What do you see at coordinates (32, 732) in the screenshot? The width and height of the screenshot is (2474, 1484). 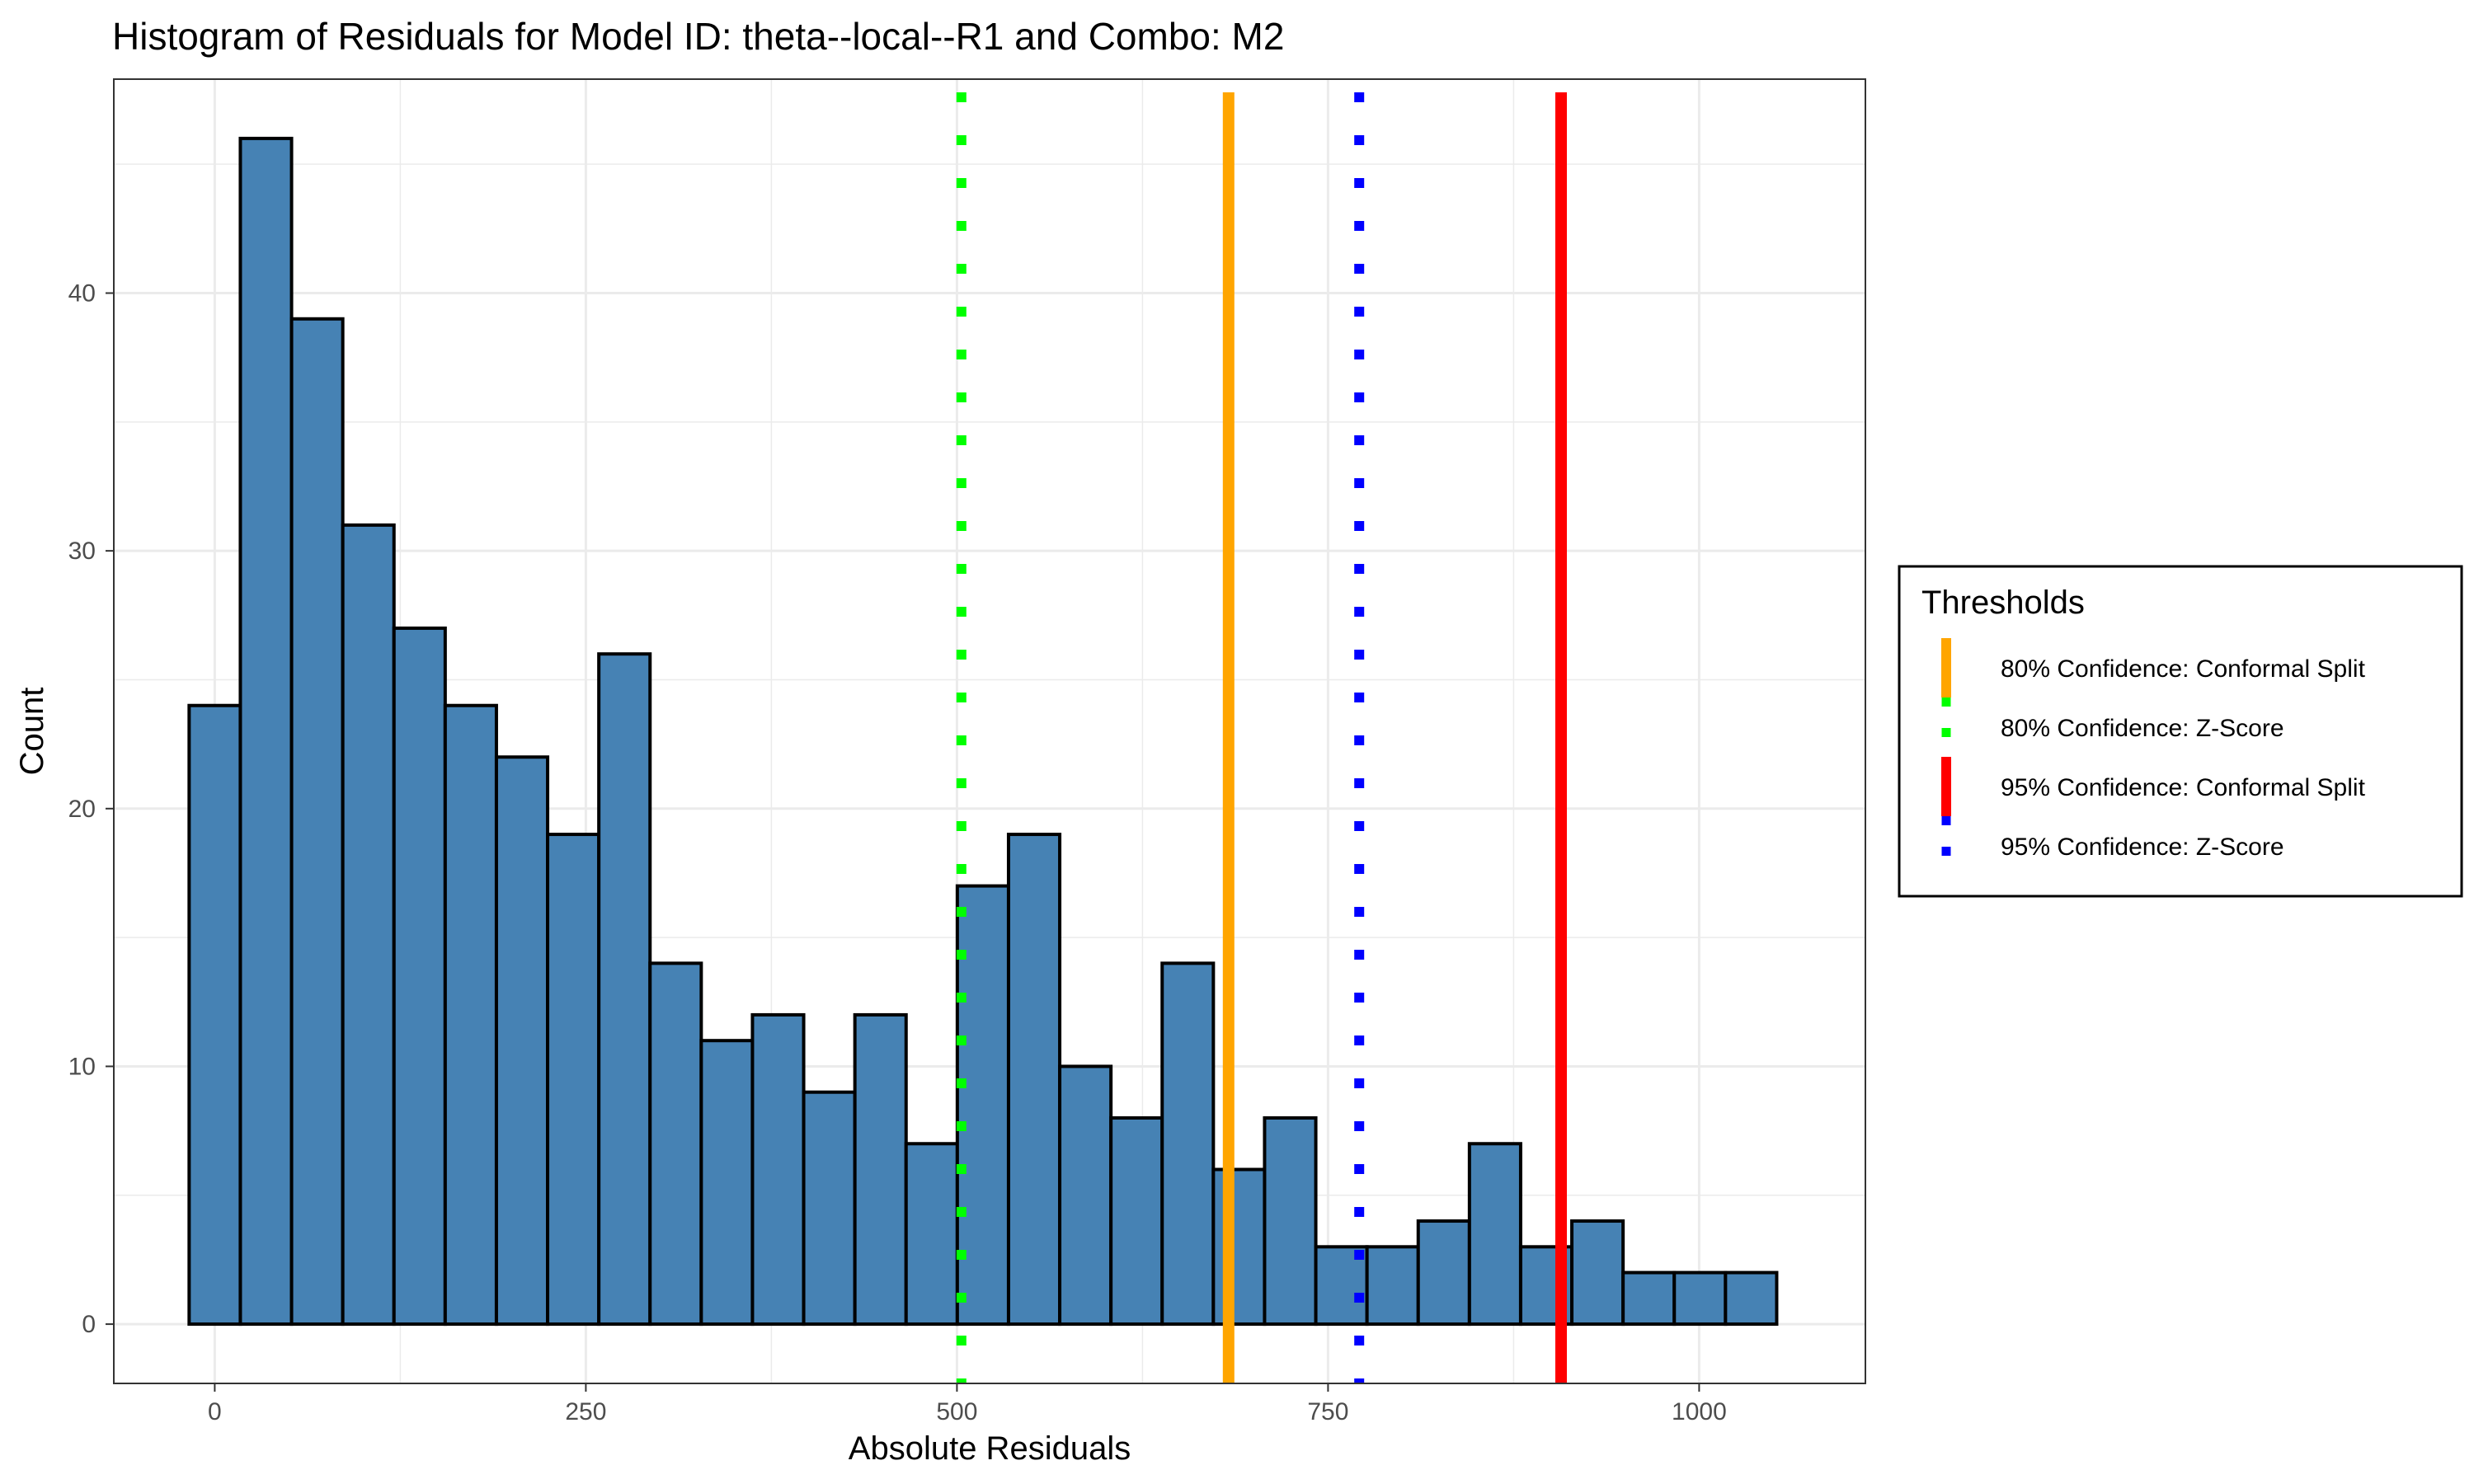 I see `y-axis-title: Count` at bounding box center [32, 732].